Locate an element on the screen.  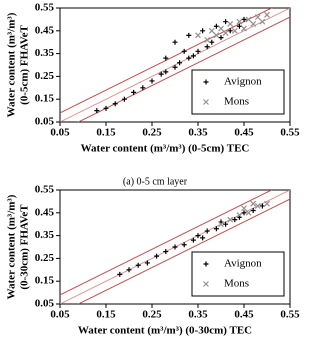
y-axis-label: (0-30cm) FHAVeT is located at coordinates (25, 247).